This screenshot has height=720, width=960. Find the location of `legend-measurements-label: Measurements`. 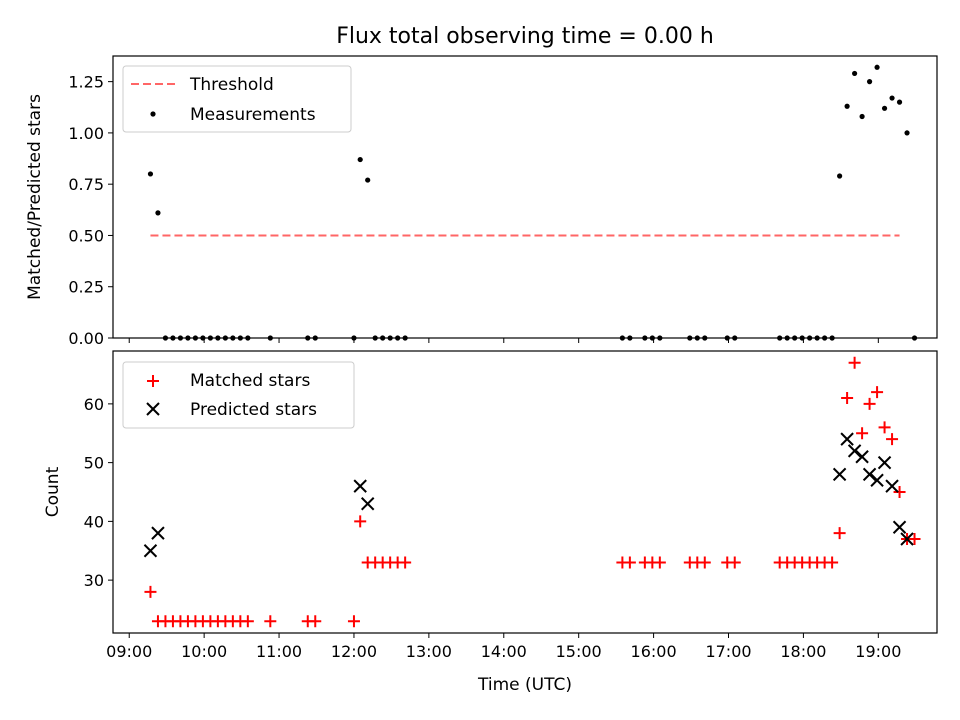

legend-measurements-label: Measurements is located at coordinates (253, 115).